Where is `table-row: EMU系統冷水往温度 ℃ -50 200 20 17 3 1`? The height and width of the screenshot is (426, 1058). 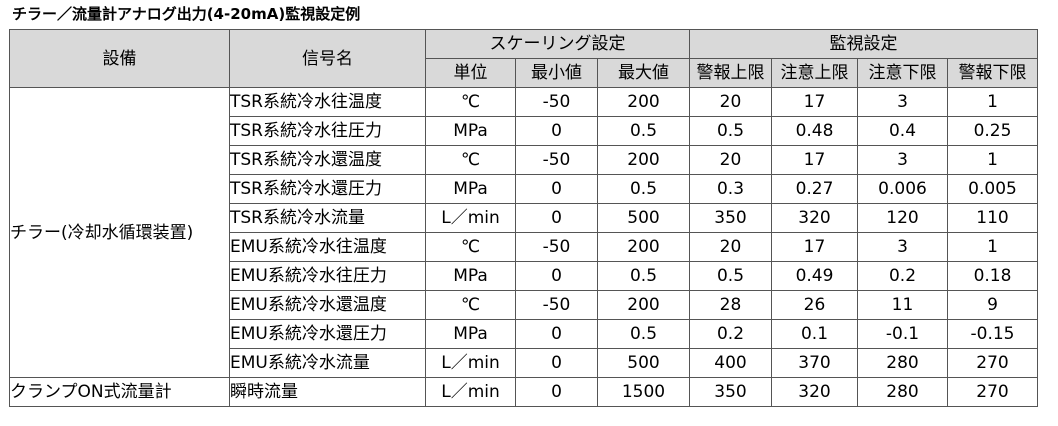
table-row: EMU系統冷水往温度 ℃ -50 200 20 17 3 1 is located at coordinates (524, 247).